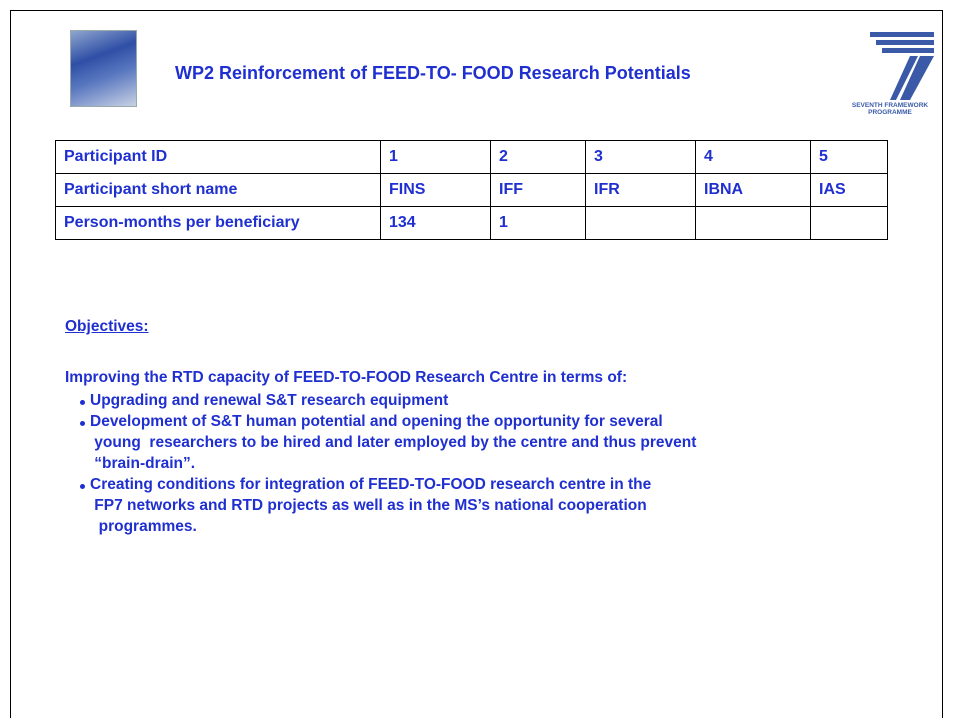 The height and width of the screenshot is (718, 954). Describe the element at coordinates (103, 68) in the screenshot. I see `flag-image` at that location.